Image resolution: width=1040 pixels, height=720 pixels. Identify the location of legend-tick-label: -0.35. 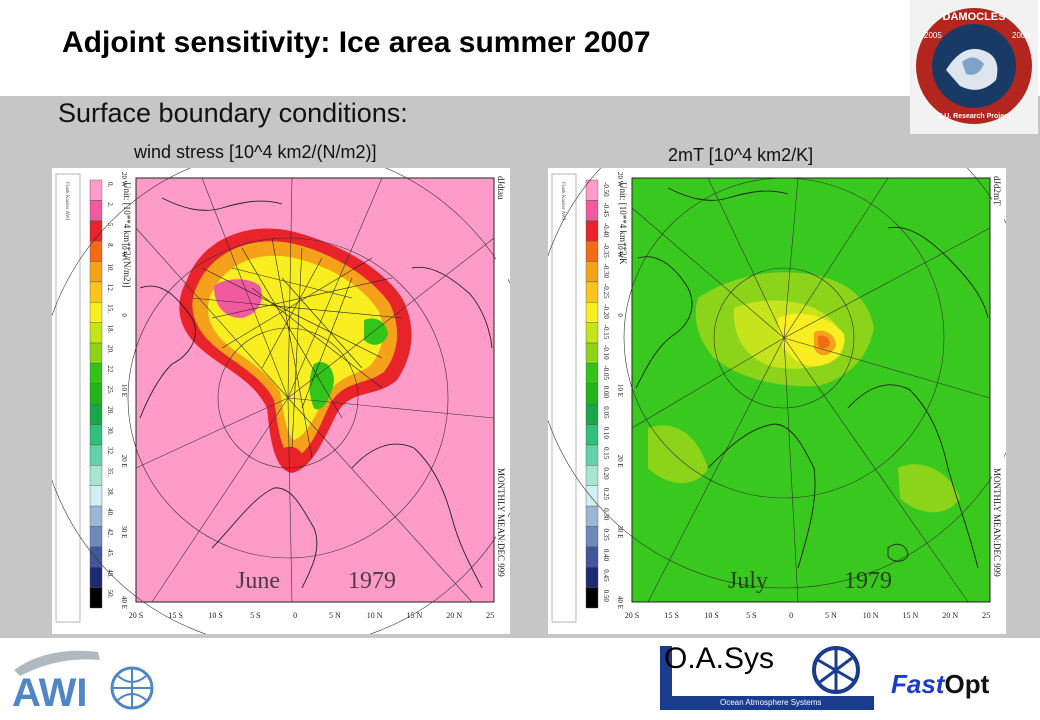
(606, 250).